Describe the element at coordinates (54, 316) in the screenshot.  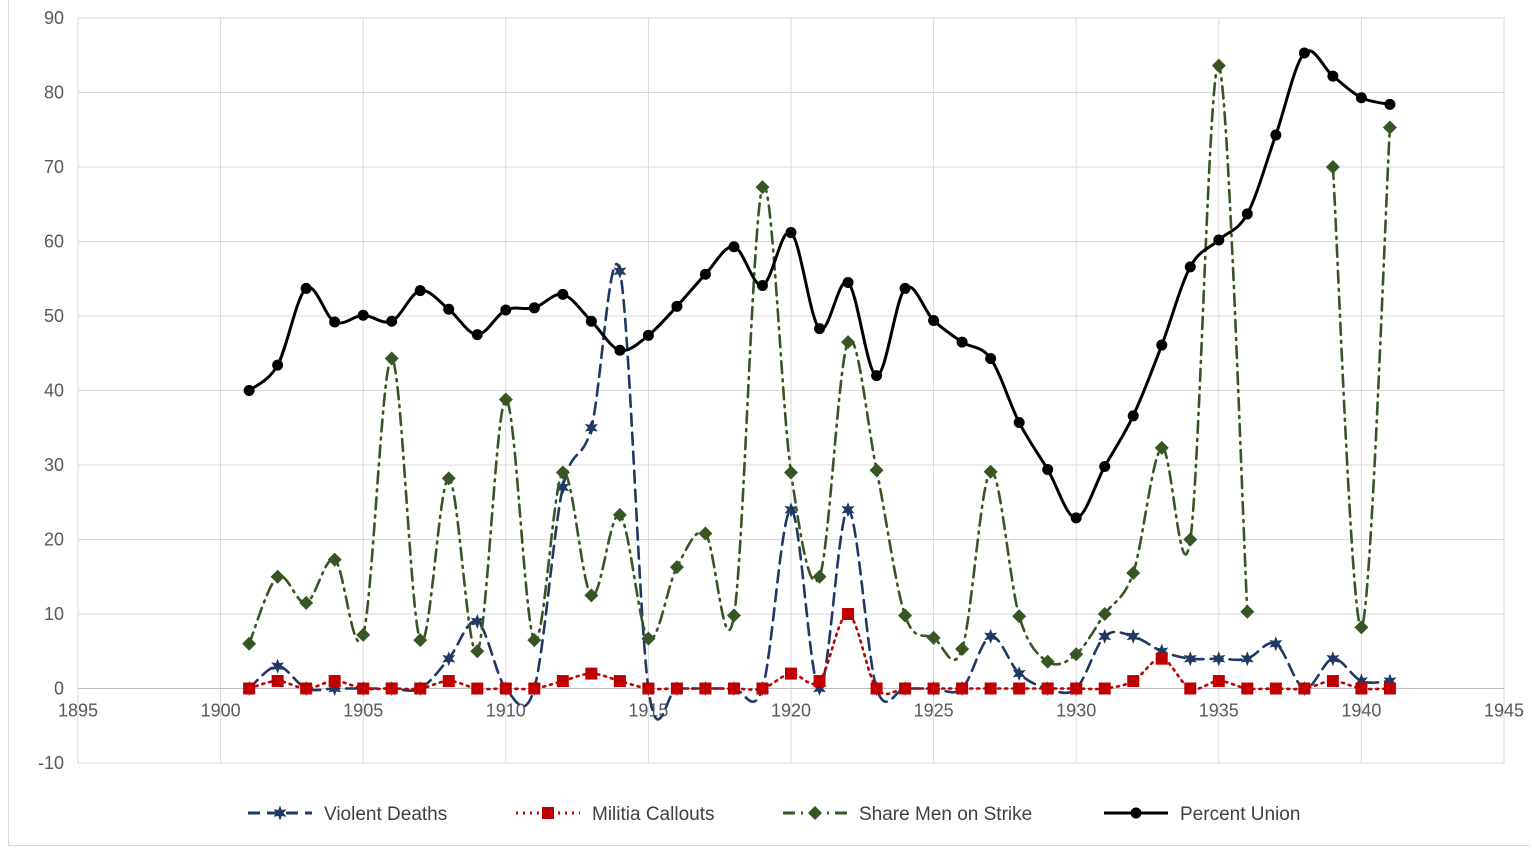
I see `y-tick-label: 50` at that location.